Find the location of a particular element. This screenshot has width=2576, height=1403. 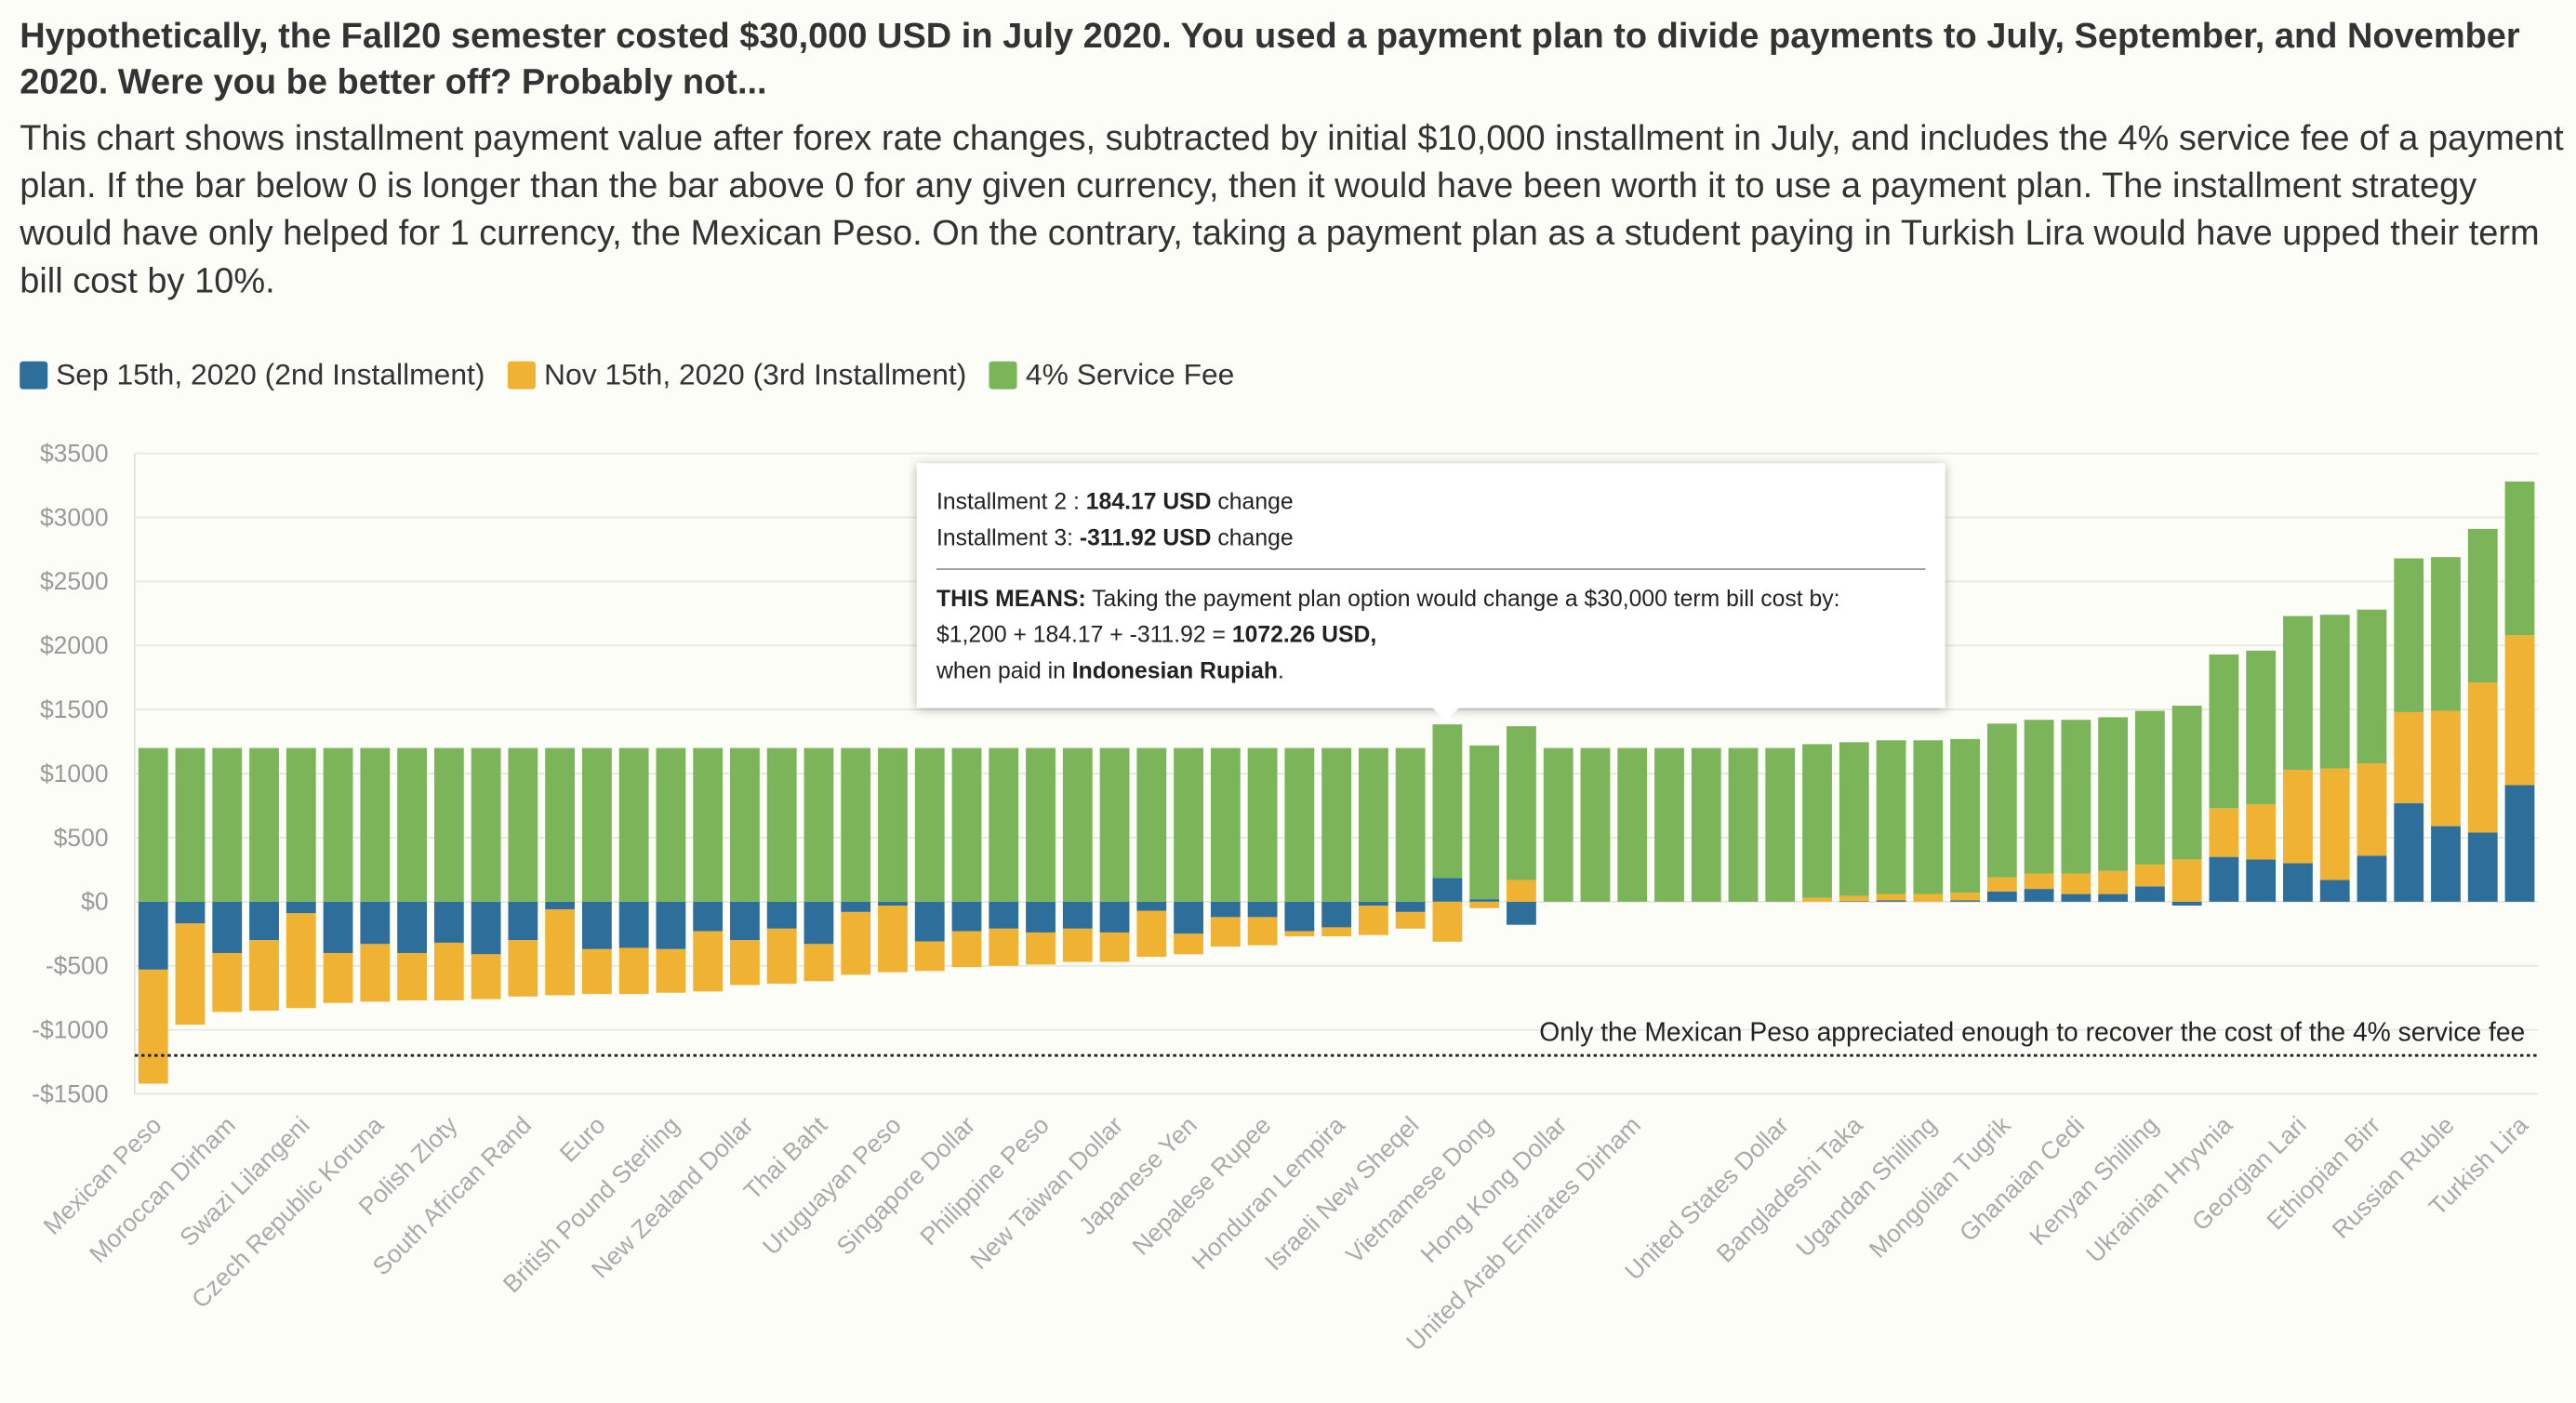

tooltip-text: 1072.26 USD, is located at coordinates (1304, 634).